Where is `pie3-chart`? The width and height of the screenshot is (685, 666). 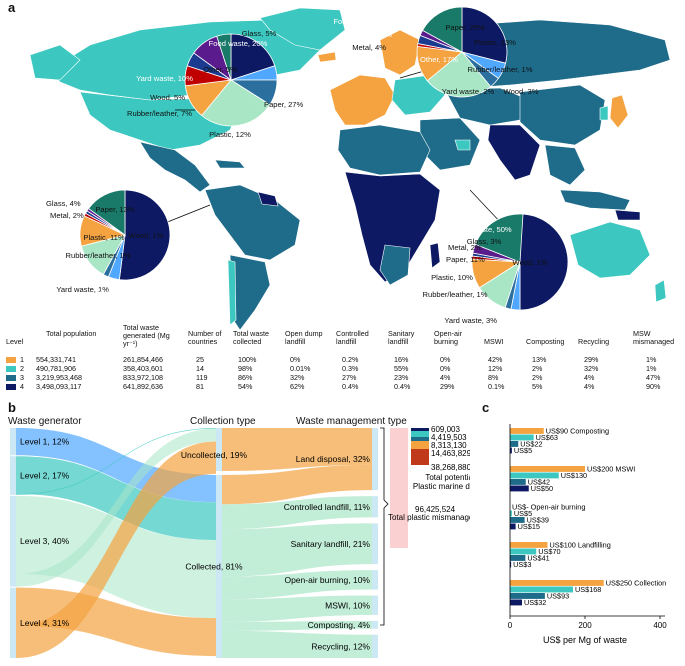
pie3-chart is located at coordinates (125, 235).